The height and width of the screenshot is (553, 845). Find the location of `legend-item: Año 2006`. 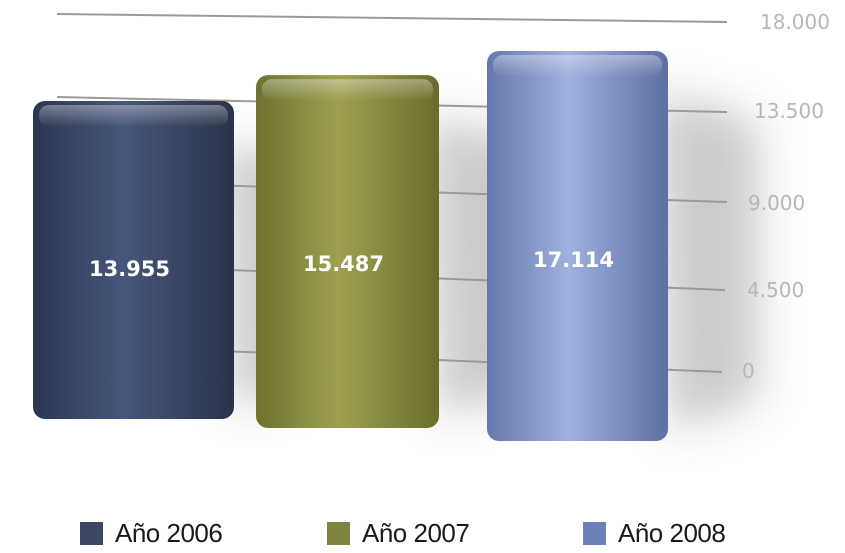

legend-item: Año 2006 is located at coordinates (151, 533).